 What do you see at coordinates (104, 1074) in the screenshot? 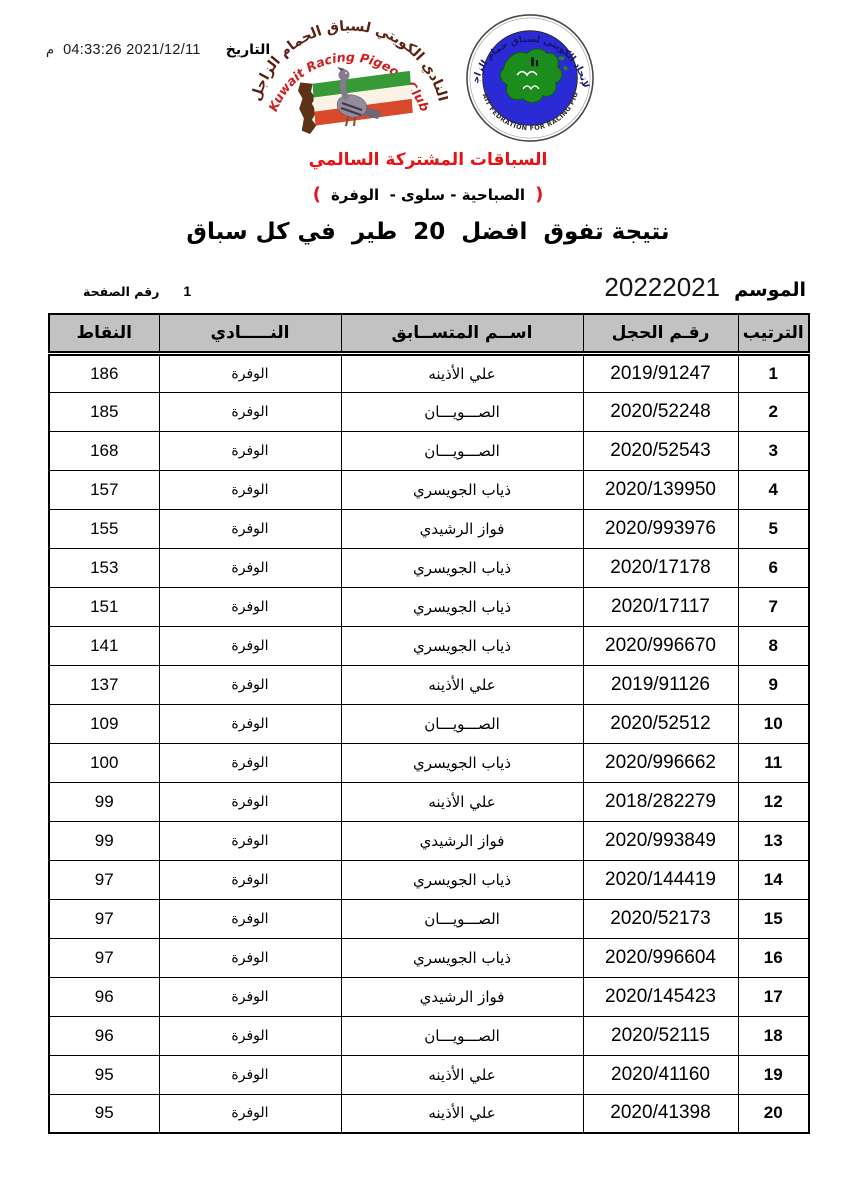
I see `points-cell: 95` at bounding box center [104, 1074].